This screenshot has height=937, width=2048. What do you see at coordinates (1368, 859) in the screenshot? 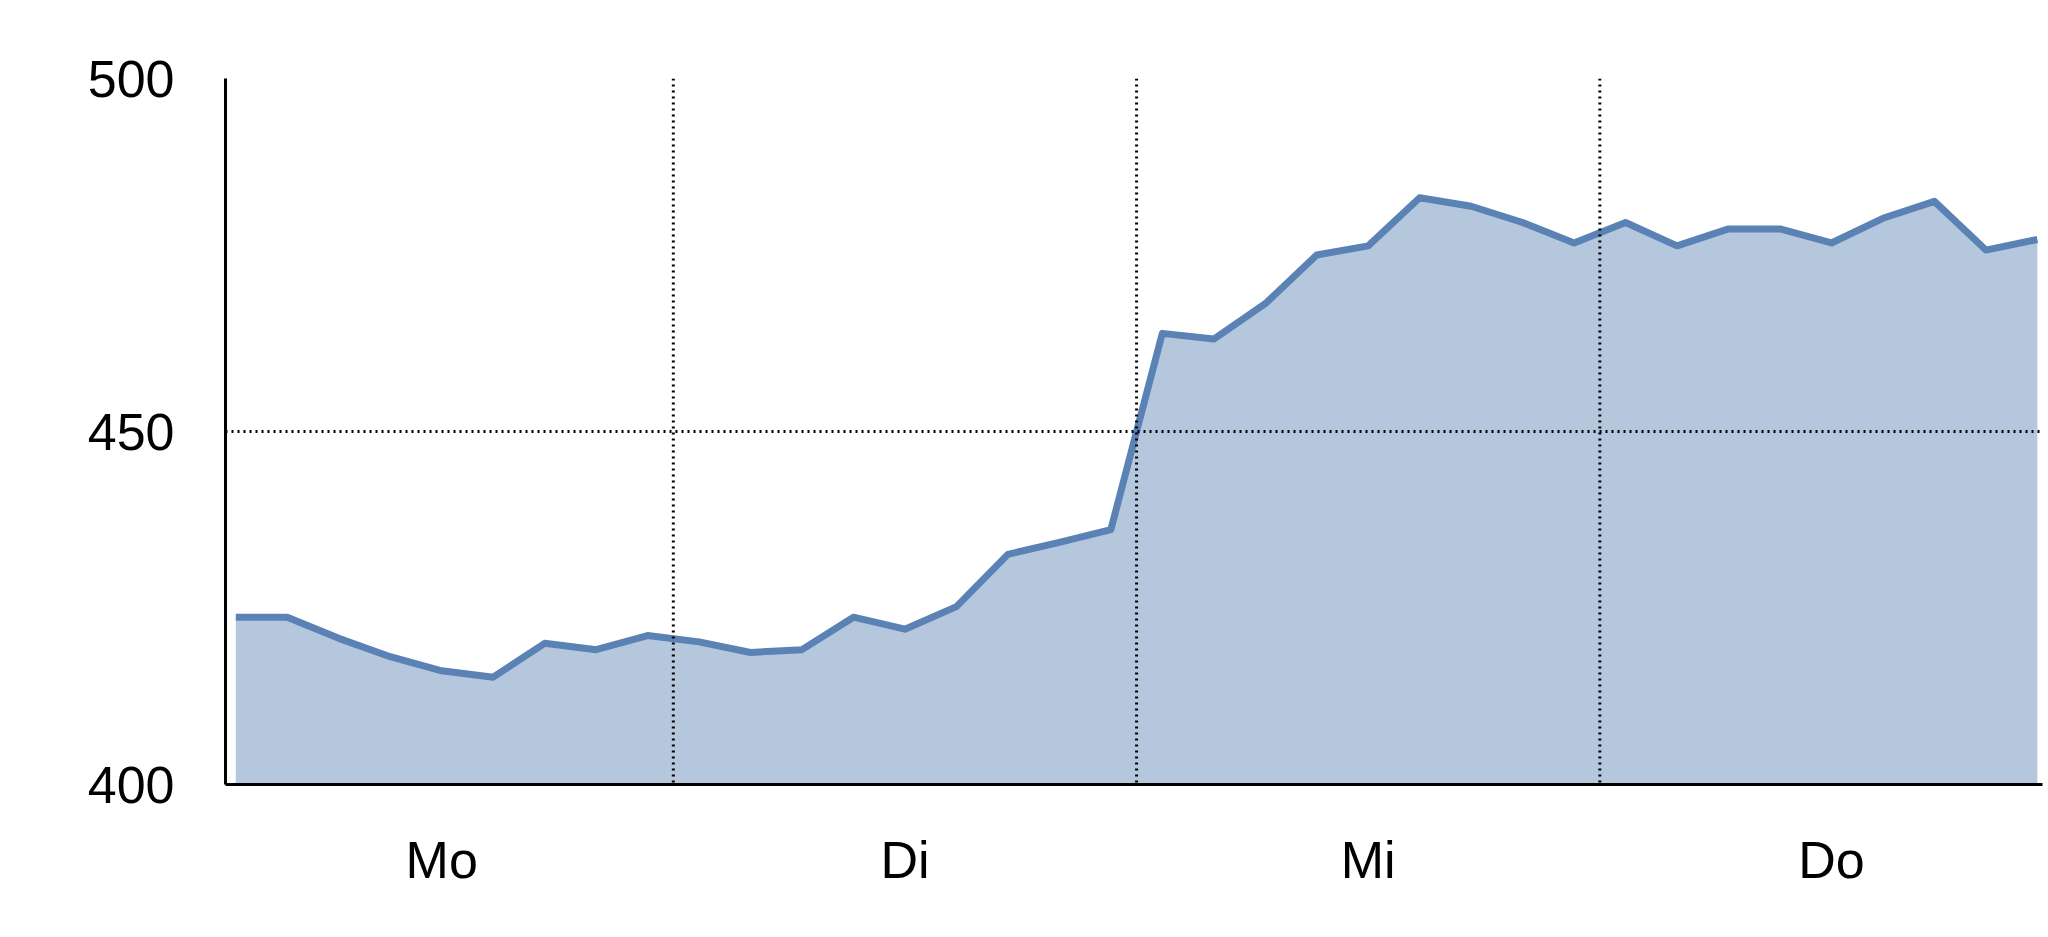
I see `x-tick-label: Mi` at bounding box center [1368, 859].